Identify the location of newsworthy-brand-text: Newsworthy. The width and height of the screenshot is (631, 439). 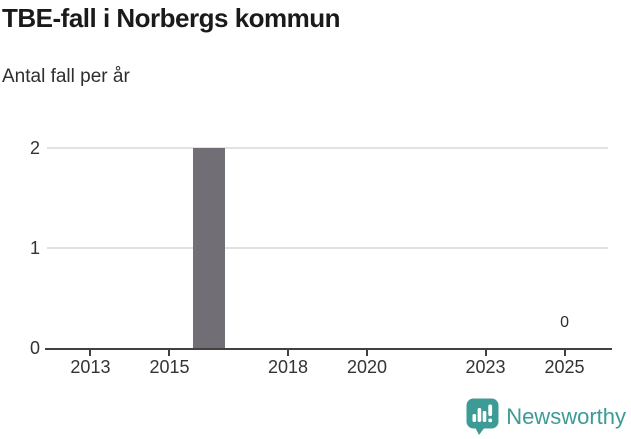
(566, 416).